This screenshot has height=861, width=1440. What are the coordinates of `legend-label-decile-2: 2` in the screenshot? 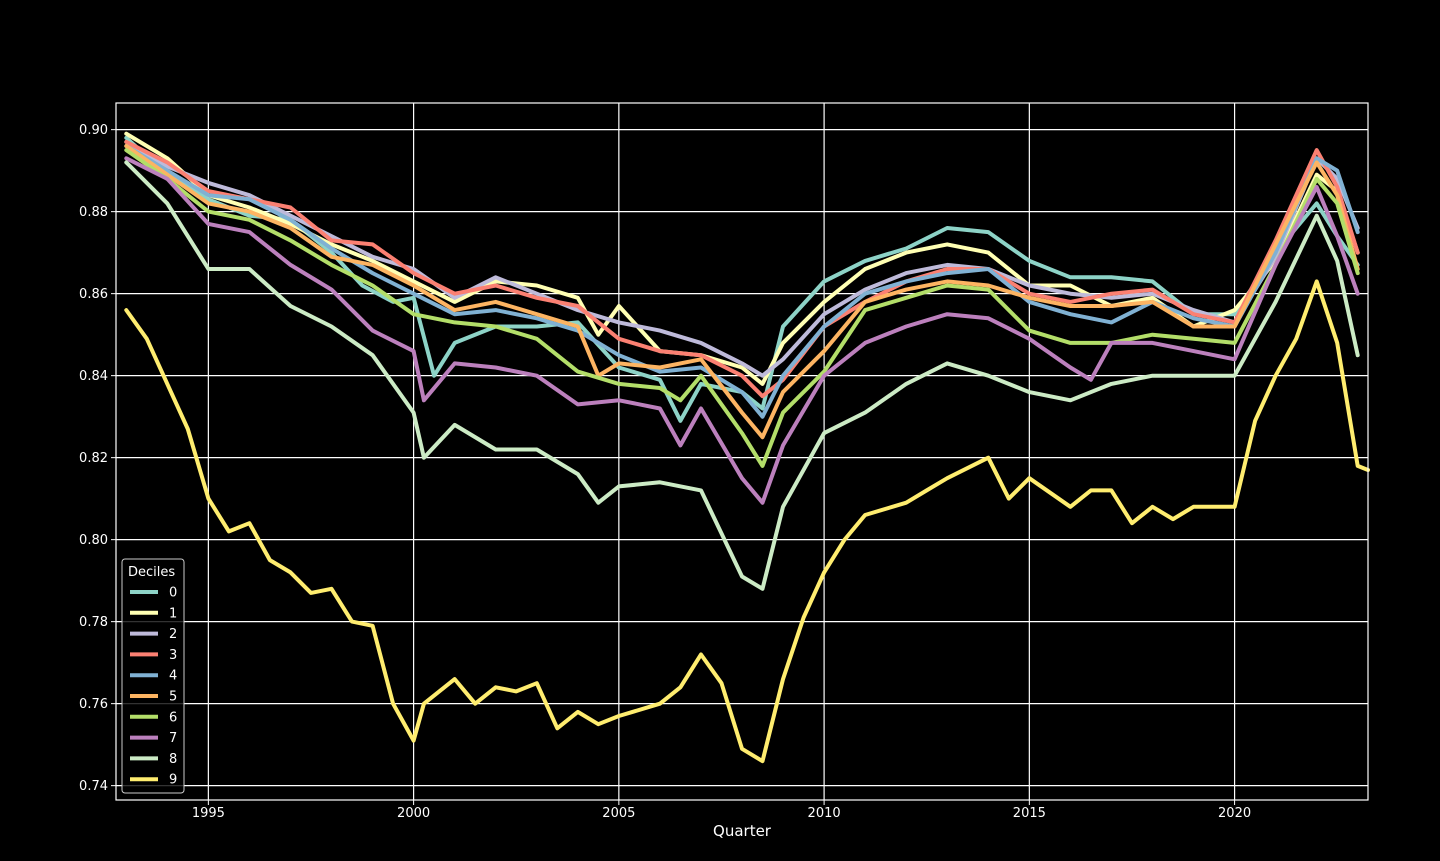 It's located at (173, 634).